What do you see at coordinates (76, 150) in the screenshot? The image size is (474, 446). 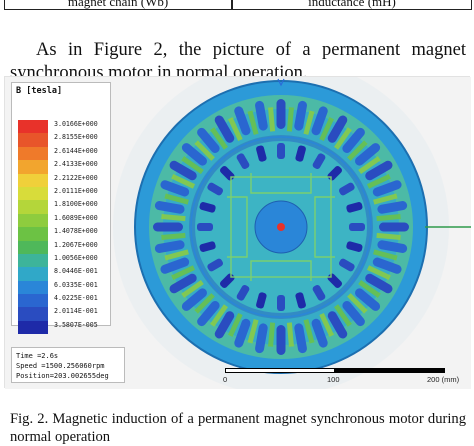 I see `legend-value: 2.6144E+000` at bounding box center [76, 150].